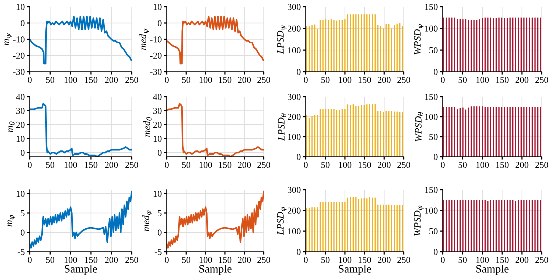 The width and height of the screenshot is (550, 277). I want to click on y-axis-title: LPSD$_{φ}$, so click(282, 221).